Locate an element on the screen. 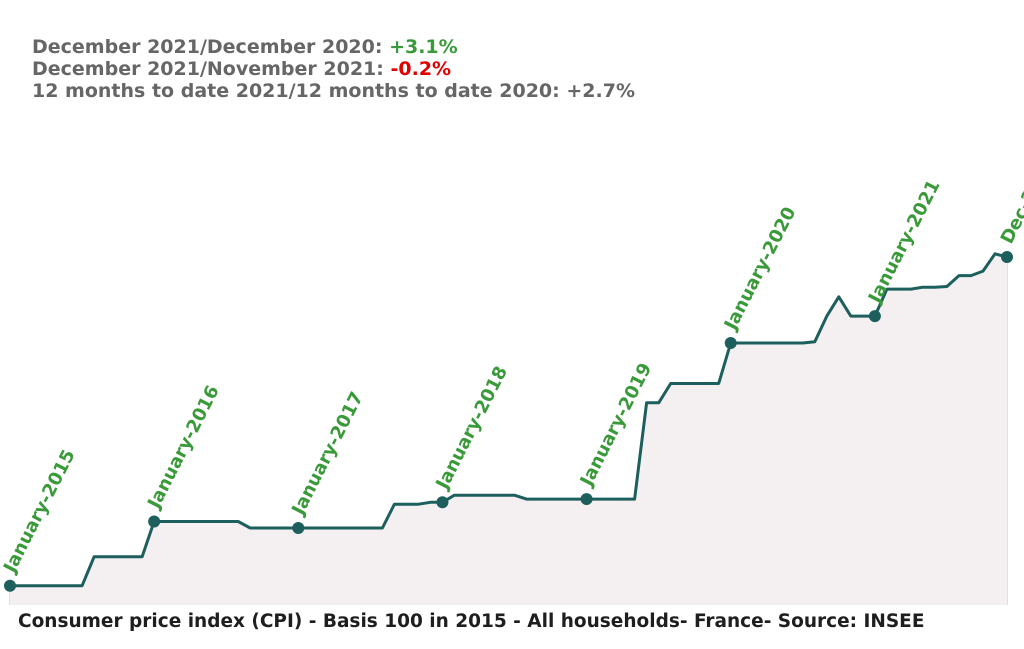 Image resolution: width=1024 pixels, height=649 pixels. stat-line-dec-nov: December 2021/November 2021: -0.2% is located at coordinates (333, 69).